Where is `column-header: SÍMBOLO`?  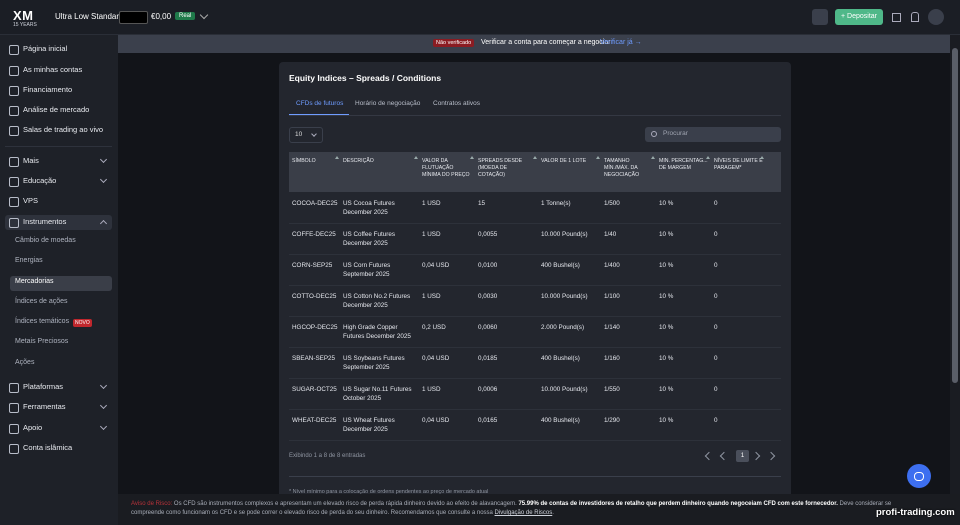
column-header: SÍMBOLO is located at coordinates (304, 161).